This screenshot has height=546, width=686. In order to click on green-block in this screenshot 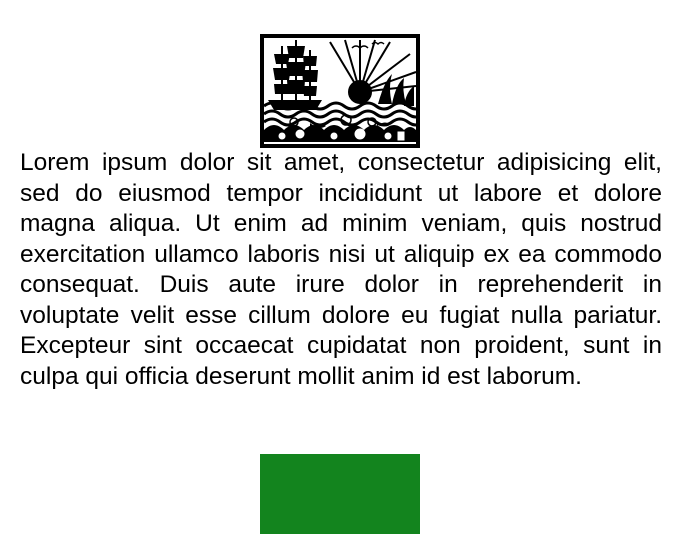, I will do `click(340, 494)`.